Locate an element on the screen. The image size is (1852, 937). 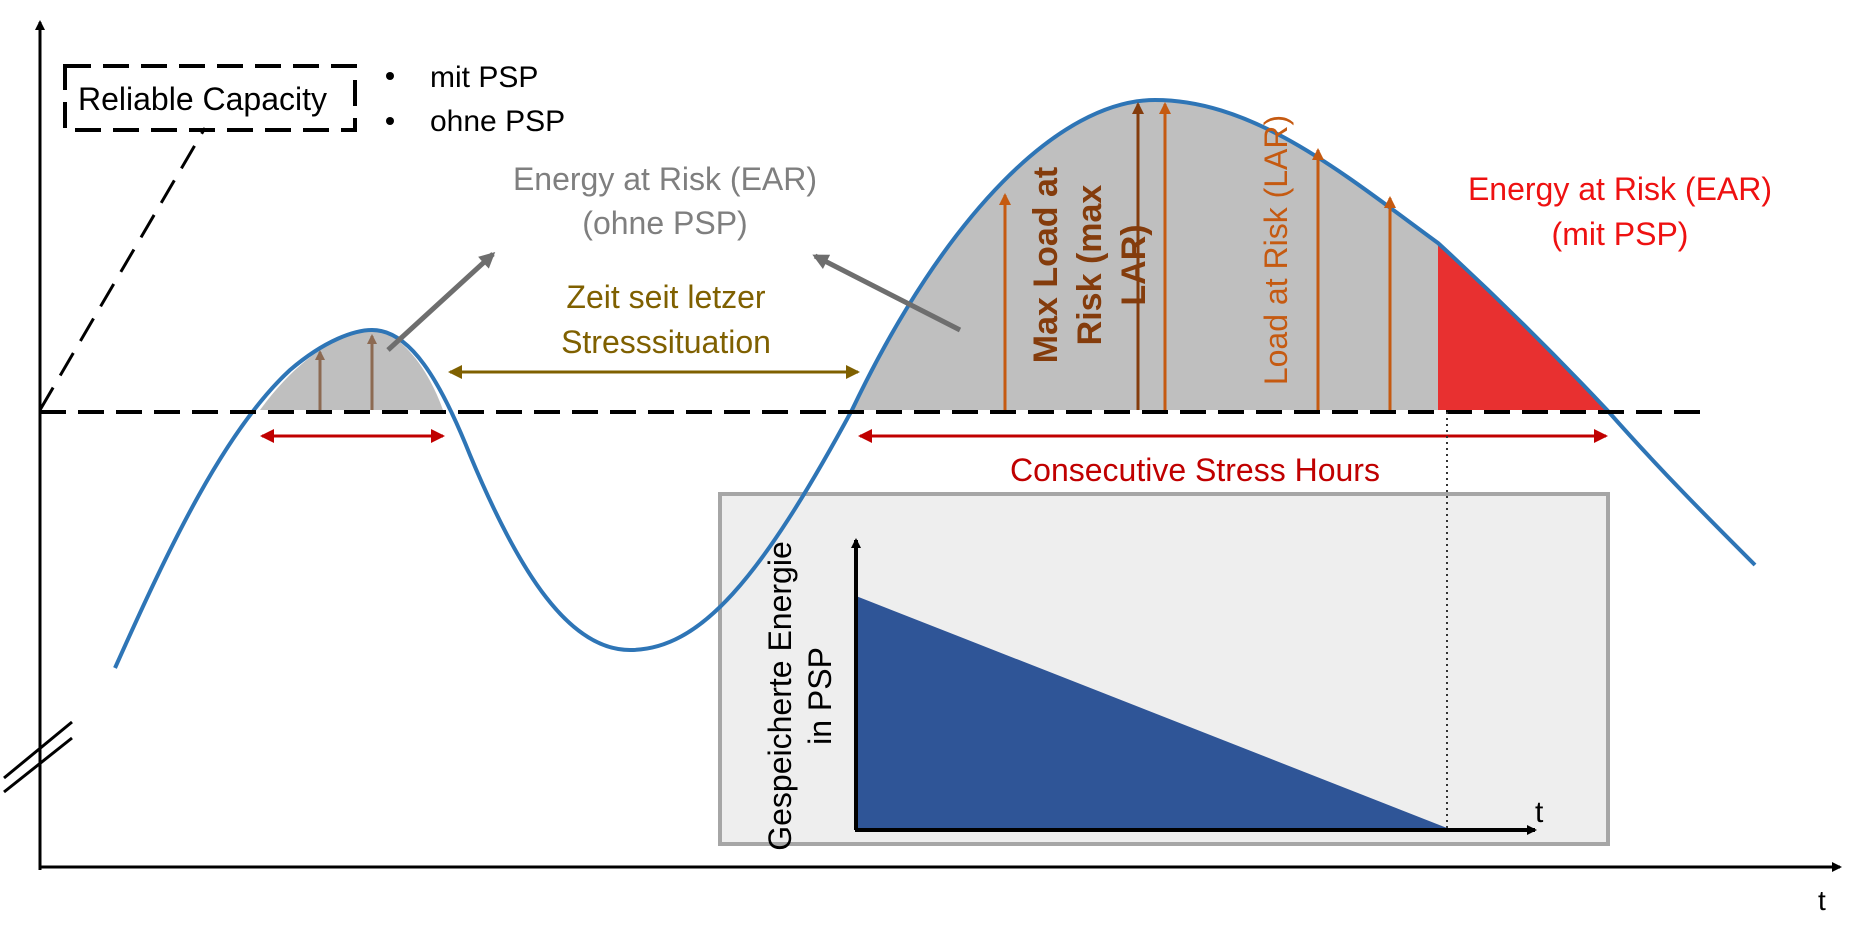
ear-ohne-pointer-right is located at coordinates (887, 293).